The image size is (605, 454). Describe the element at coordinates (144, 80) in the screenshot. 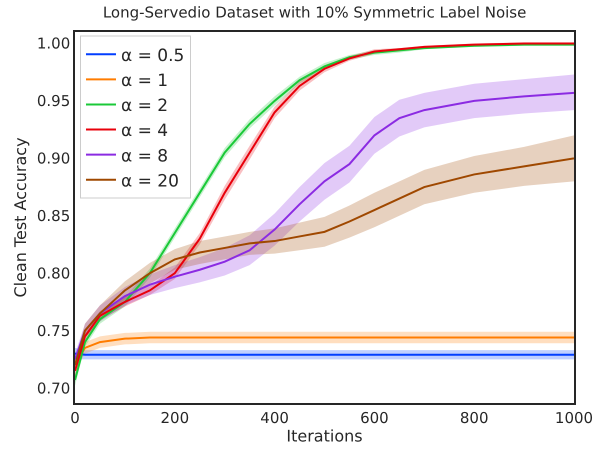

I see `legend-label: α = 1` at that location.